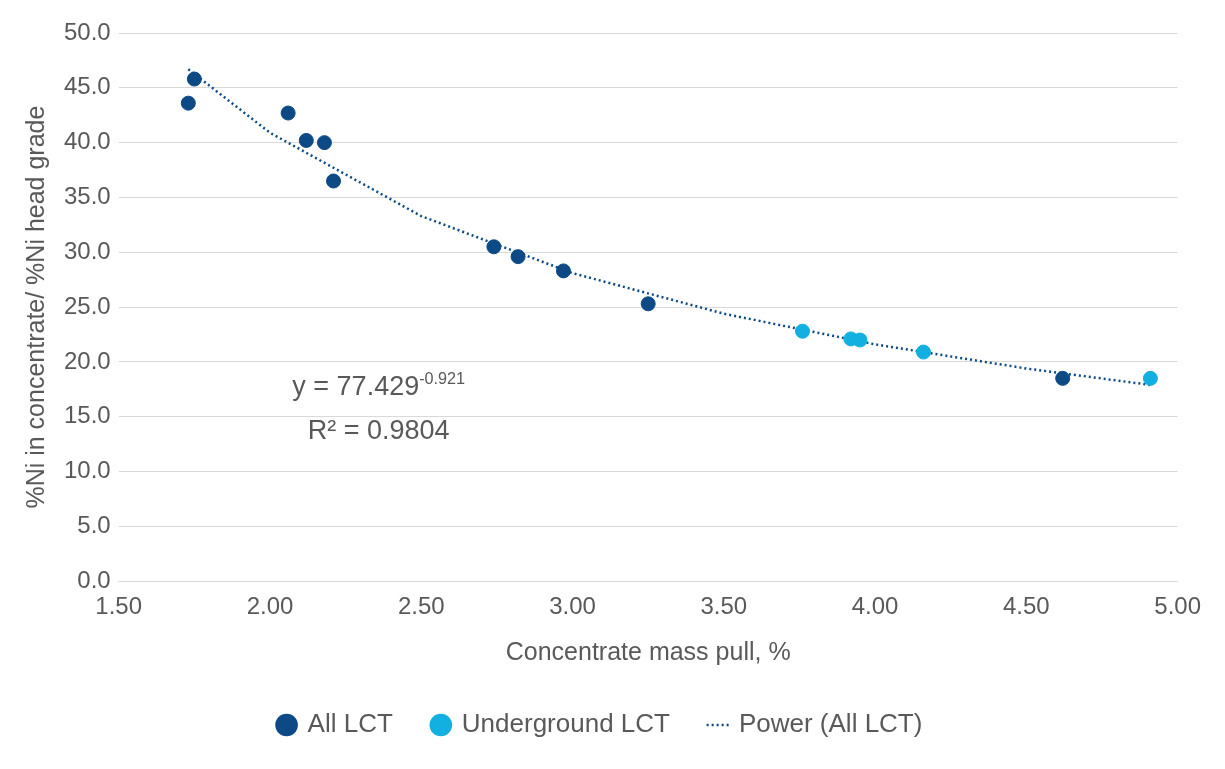  Describe the element at coordinates (572, 606) in the screenshot. I see `x-tick-label: 3.00` at that location.